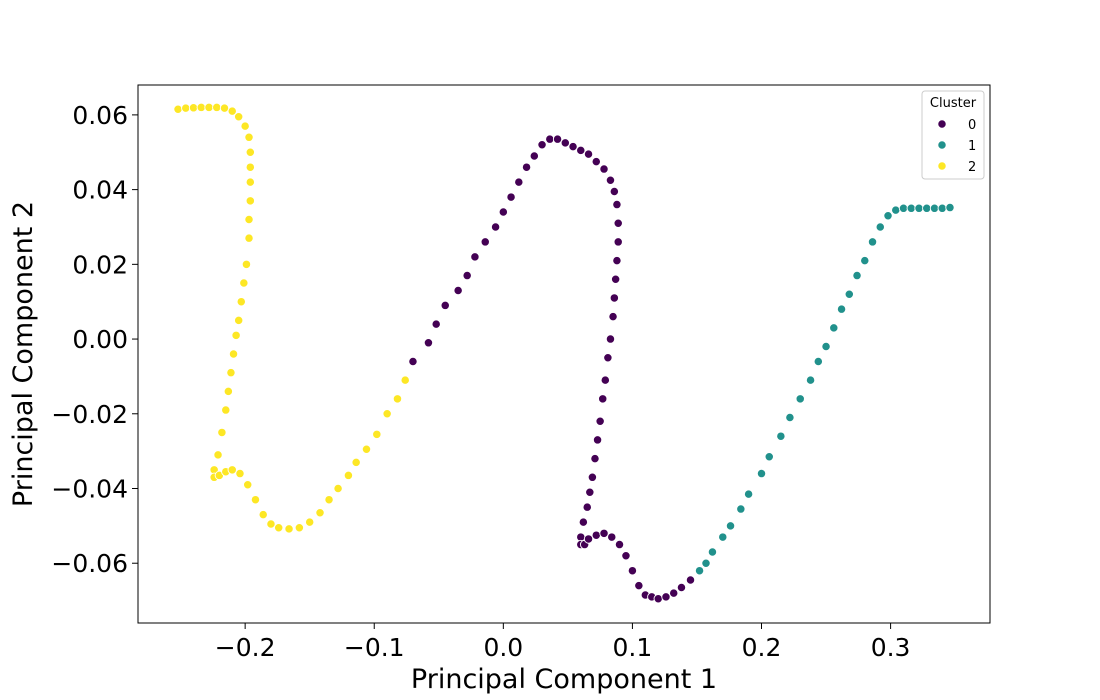  Describe the element at coordinates (245, 647) in the screenshot. I see `x-tick-label: −0.2` at that location.